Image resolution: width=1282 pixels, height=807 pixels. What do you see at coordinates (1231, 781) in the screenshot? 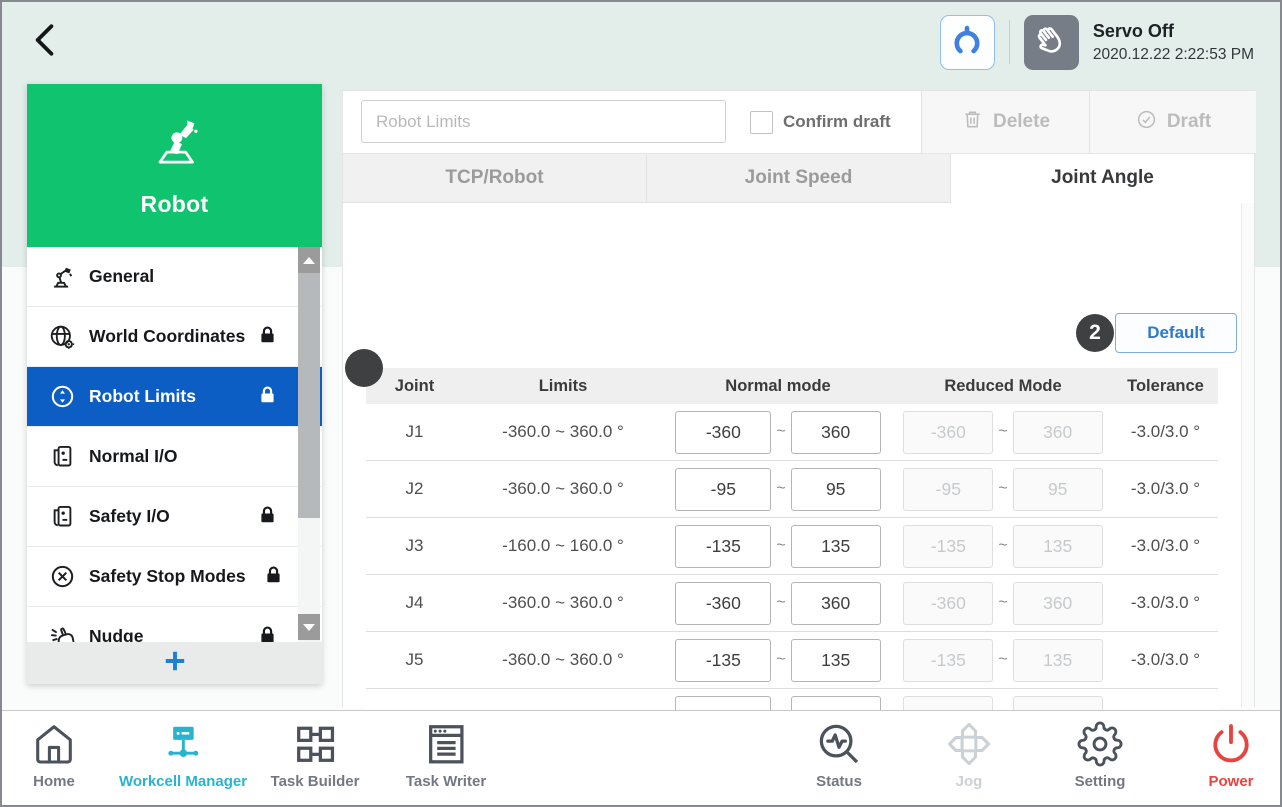
I see `nav-label: Power` at bounding box center [1231, 781].